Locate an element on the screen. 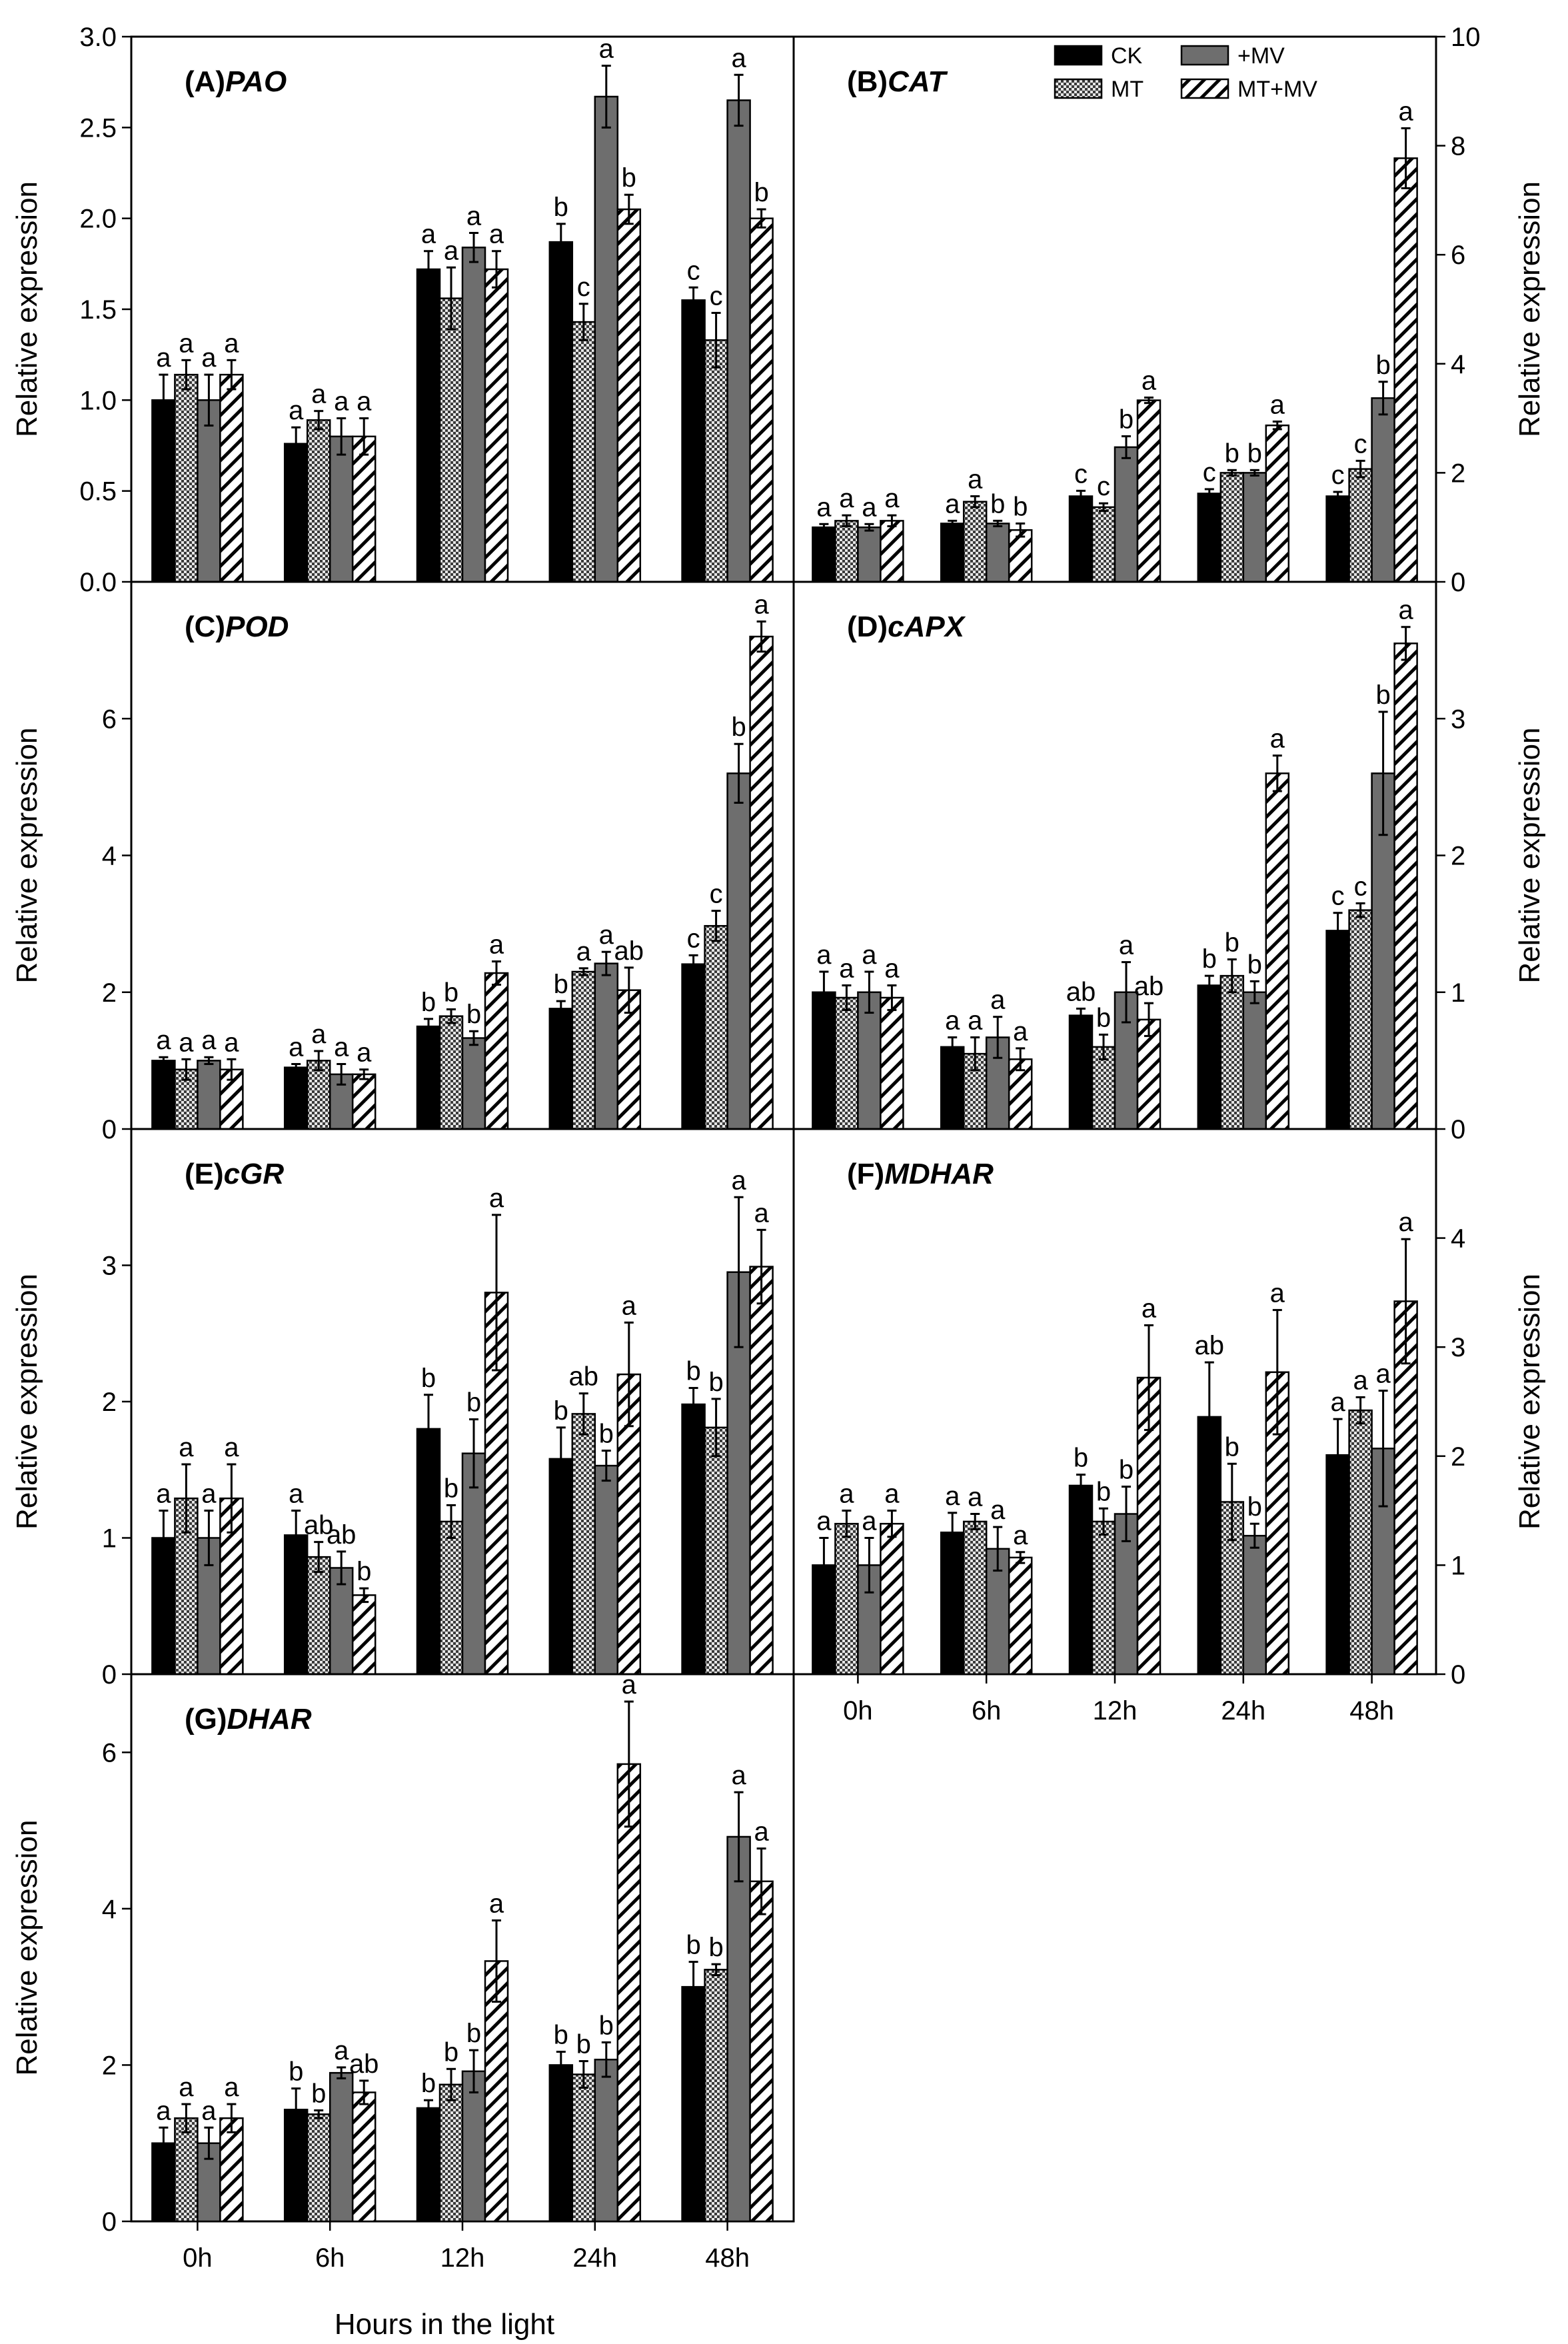  y-tick-label: 1 is located at coordinates (1458, 993).